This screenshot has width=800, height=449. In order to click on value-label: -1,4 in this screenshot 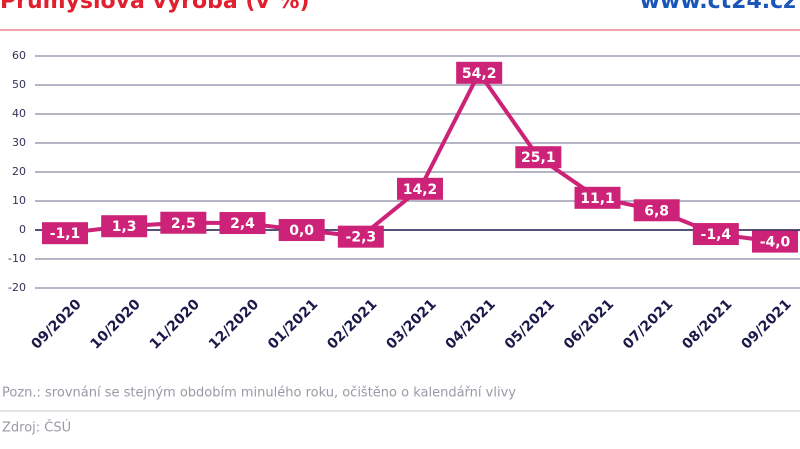, I will do `click(715, 234)`.